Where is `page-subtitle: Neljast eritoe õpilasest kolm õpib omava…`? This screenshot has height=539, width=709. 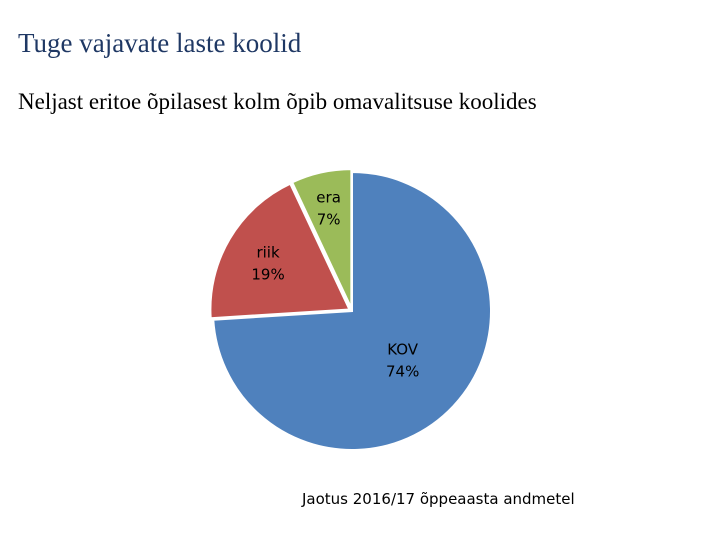
page-subtitle: Neljast eritoe õpilasest kolm õpib omava… is located at coordinates (277, 101).